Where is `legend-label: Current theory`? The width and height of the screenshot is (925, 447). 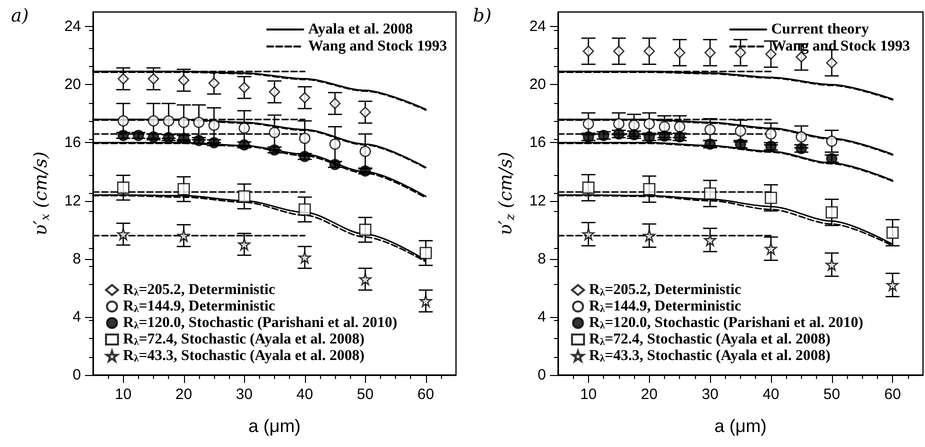
legend-label: Current theory is located at coordinates (820, 30).